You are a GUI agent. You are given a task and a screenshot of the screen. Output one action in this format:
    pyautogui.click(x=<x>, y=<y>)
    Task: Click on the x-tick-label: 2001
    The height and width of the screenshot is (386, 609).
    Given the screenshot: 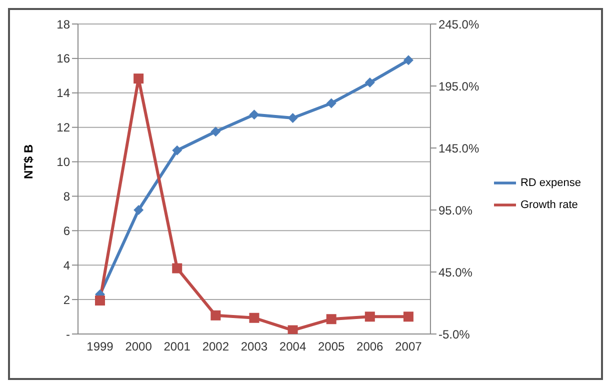 What is the action you would take?
    pyautogui.click(x=177, y=347)
    